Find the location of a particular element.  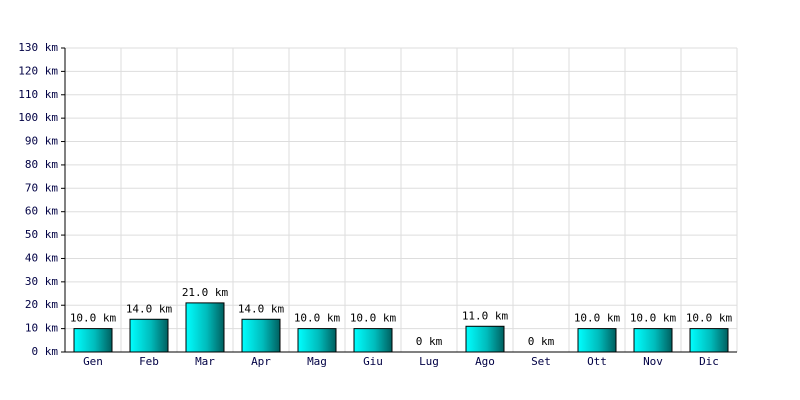

y-tick-label: 120 km is located at coordinates (38, 70).